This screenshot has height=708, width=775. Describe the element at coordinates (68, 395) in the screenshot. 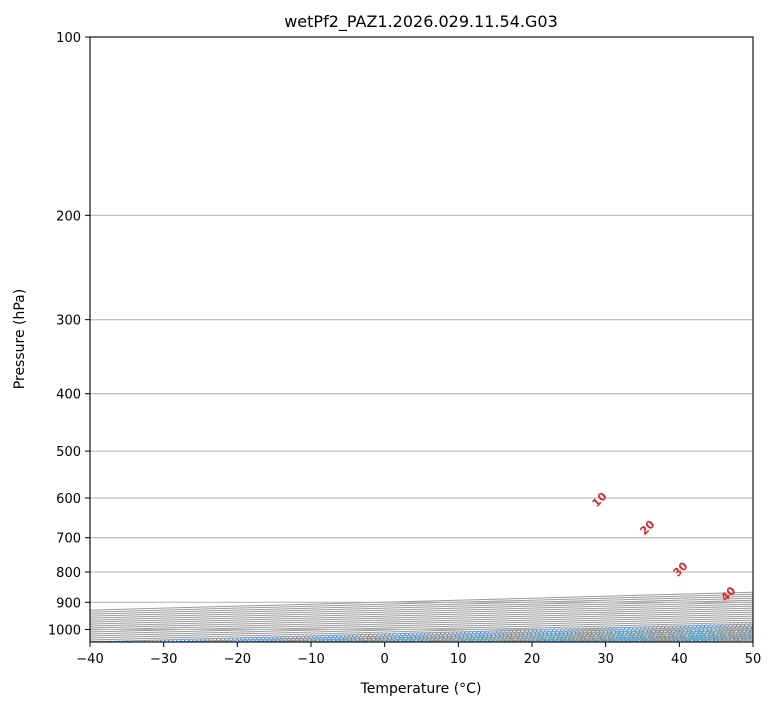

I see `y-tick-label: 400` at that location.